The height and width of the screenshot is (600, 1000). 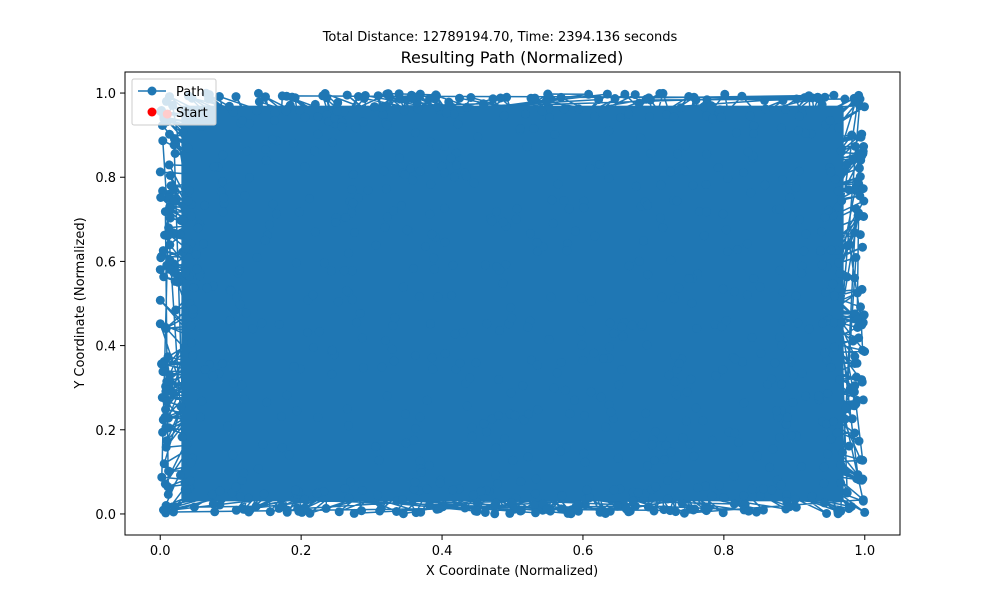 What do you see at coordinates (864, 551) in the screenshot?
I see `x-tick-label: 1.0` at bounding box center [864, 551].